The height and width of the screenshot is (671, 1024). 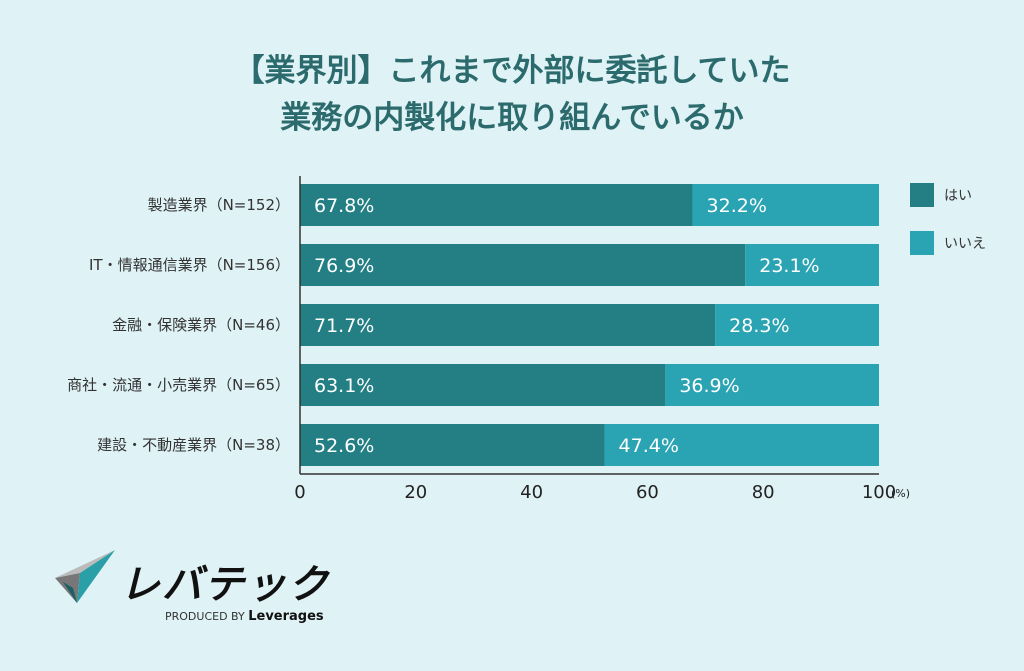 I want to click on logo-produced-by: PRODUCED BY, so click(x=205, y=616).